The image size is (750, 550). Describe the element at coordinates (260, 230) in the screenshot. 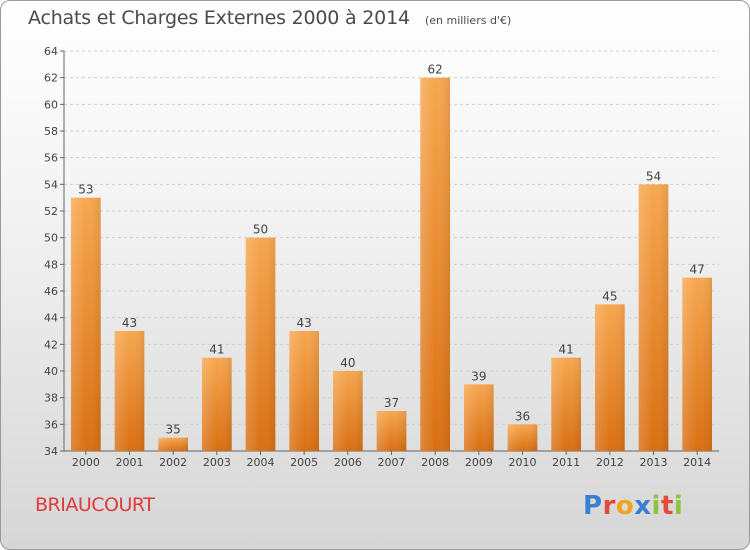

I see `data-label: 50` at that location.